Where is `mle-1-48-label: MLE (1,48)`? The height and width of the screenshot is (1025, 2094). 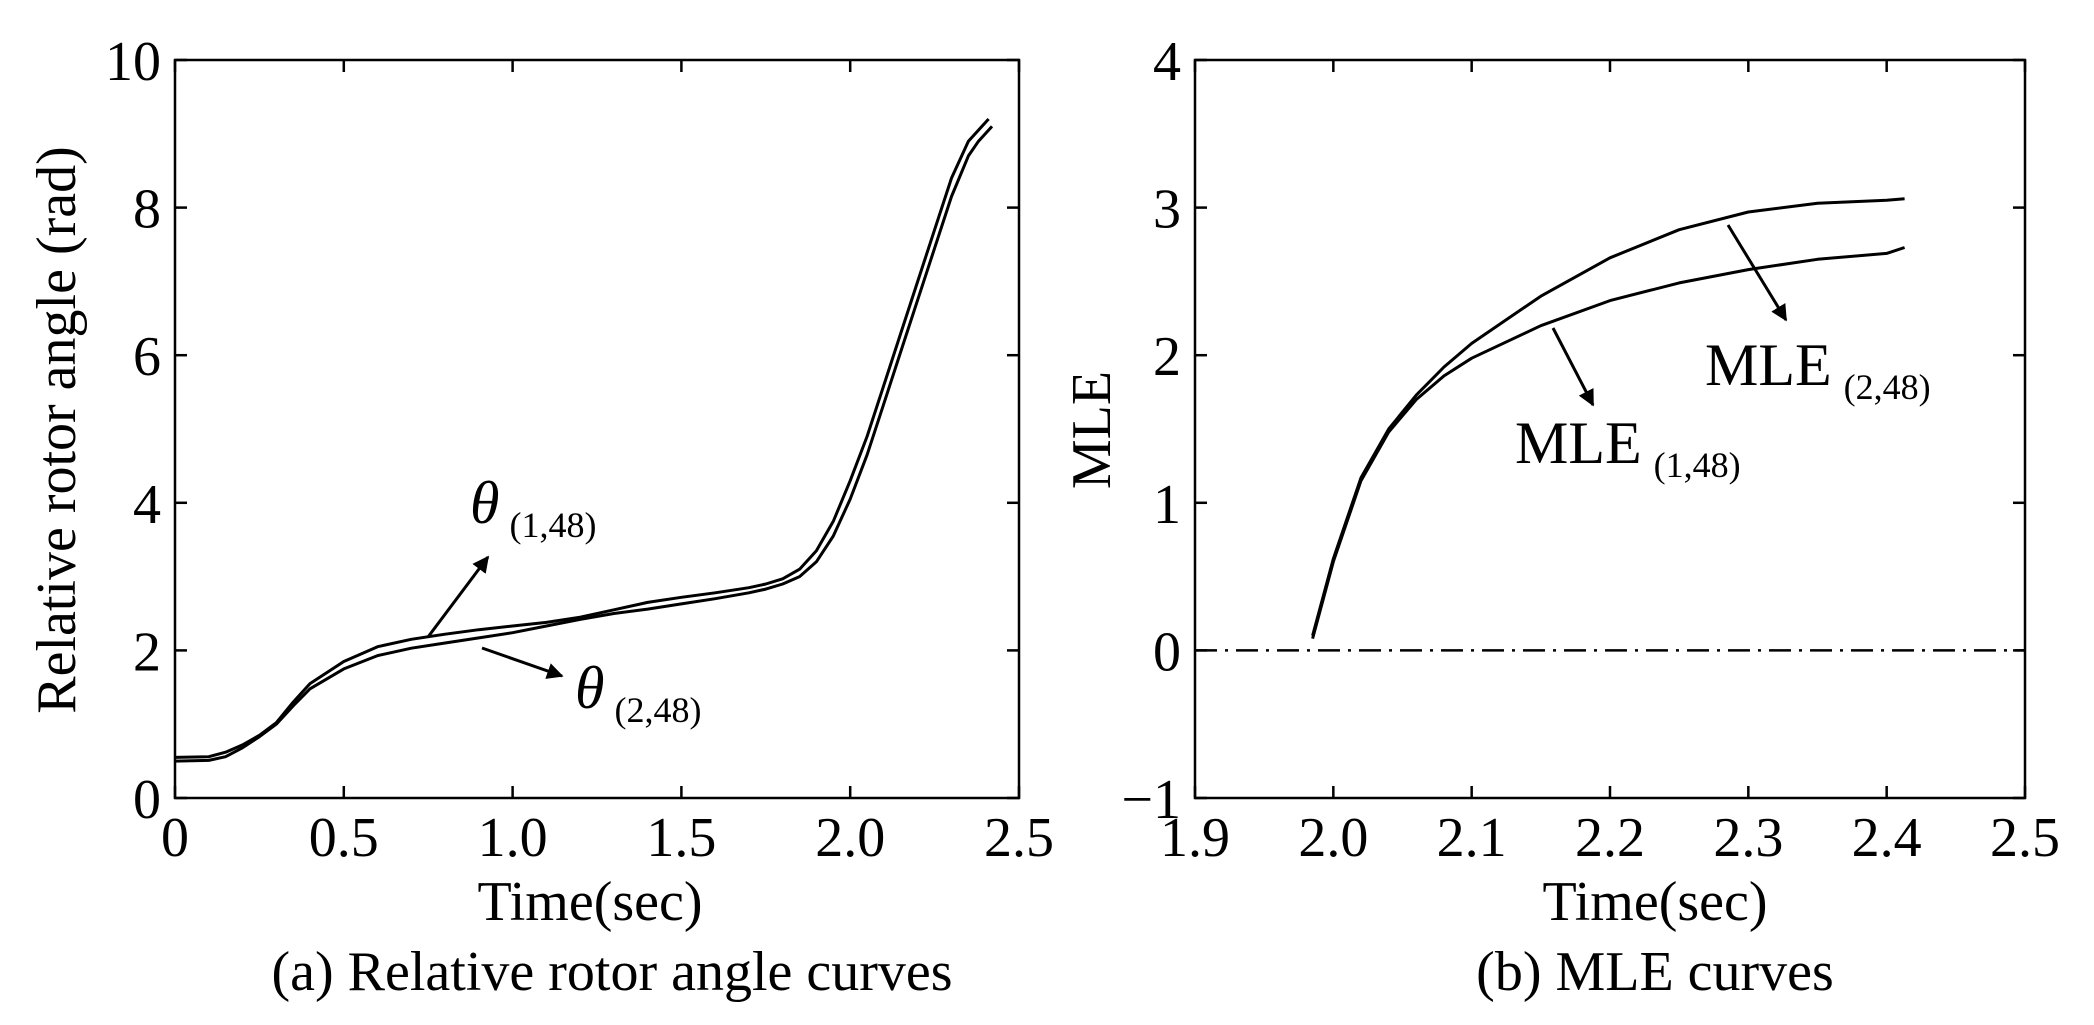
mle-1-48-label: MLE (1,48) is located at coordinates (1628, 447).